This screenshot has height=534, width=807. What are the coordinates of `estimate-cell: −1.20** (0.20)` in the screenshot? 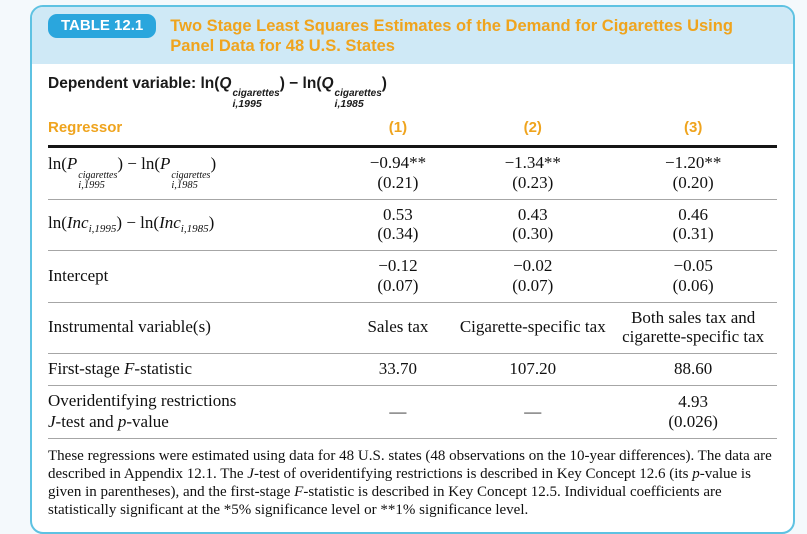 It's located at (693, 173).